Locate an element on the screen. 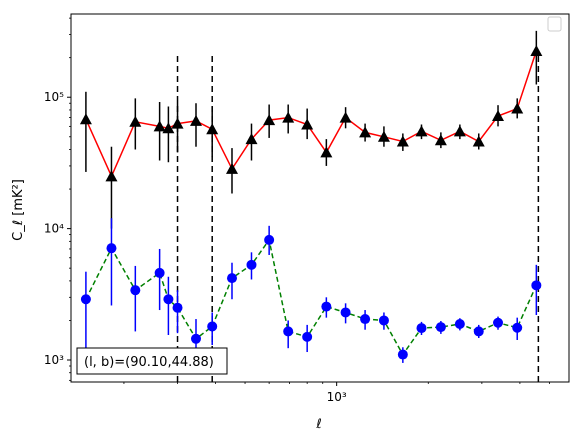 The height and width of the screenshot is (441, 580). x-axis-label: ℓ is located at coordinates (318, 424).